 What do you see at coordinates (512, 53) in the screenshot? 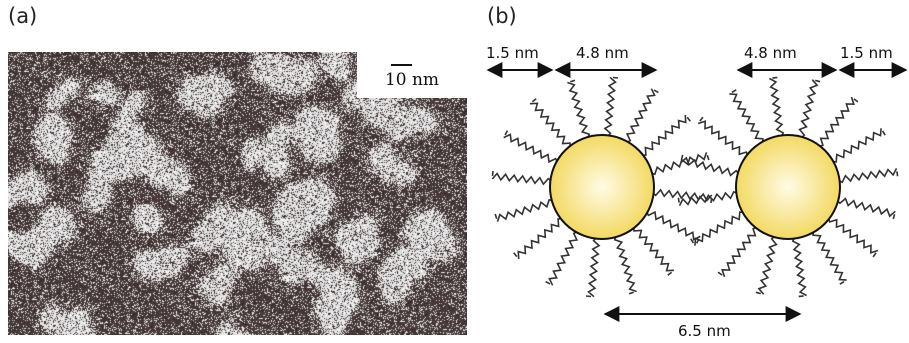
I see `dim-label-ligand-left: 1.5 nm` at bounding box center [512, 53].